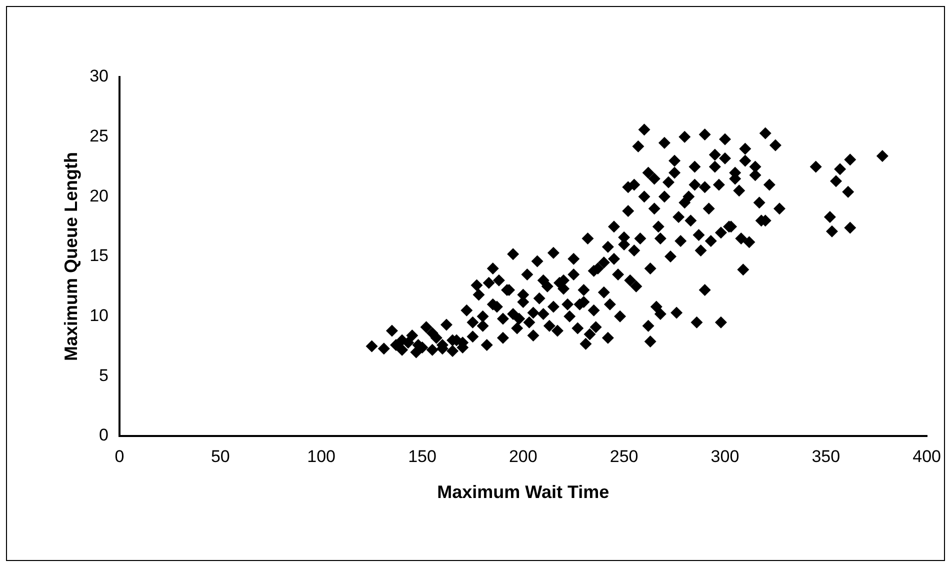 This screenshot has width=951, height=567. Describe the element at coordinates (220, 456) in the screenshot. I see `x-tick-label: 50` at that location.